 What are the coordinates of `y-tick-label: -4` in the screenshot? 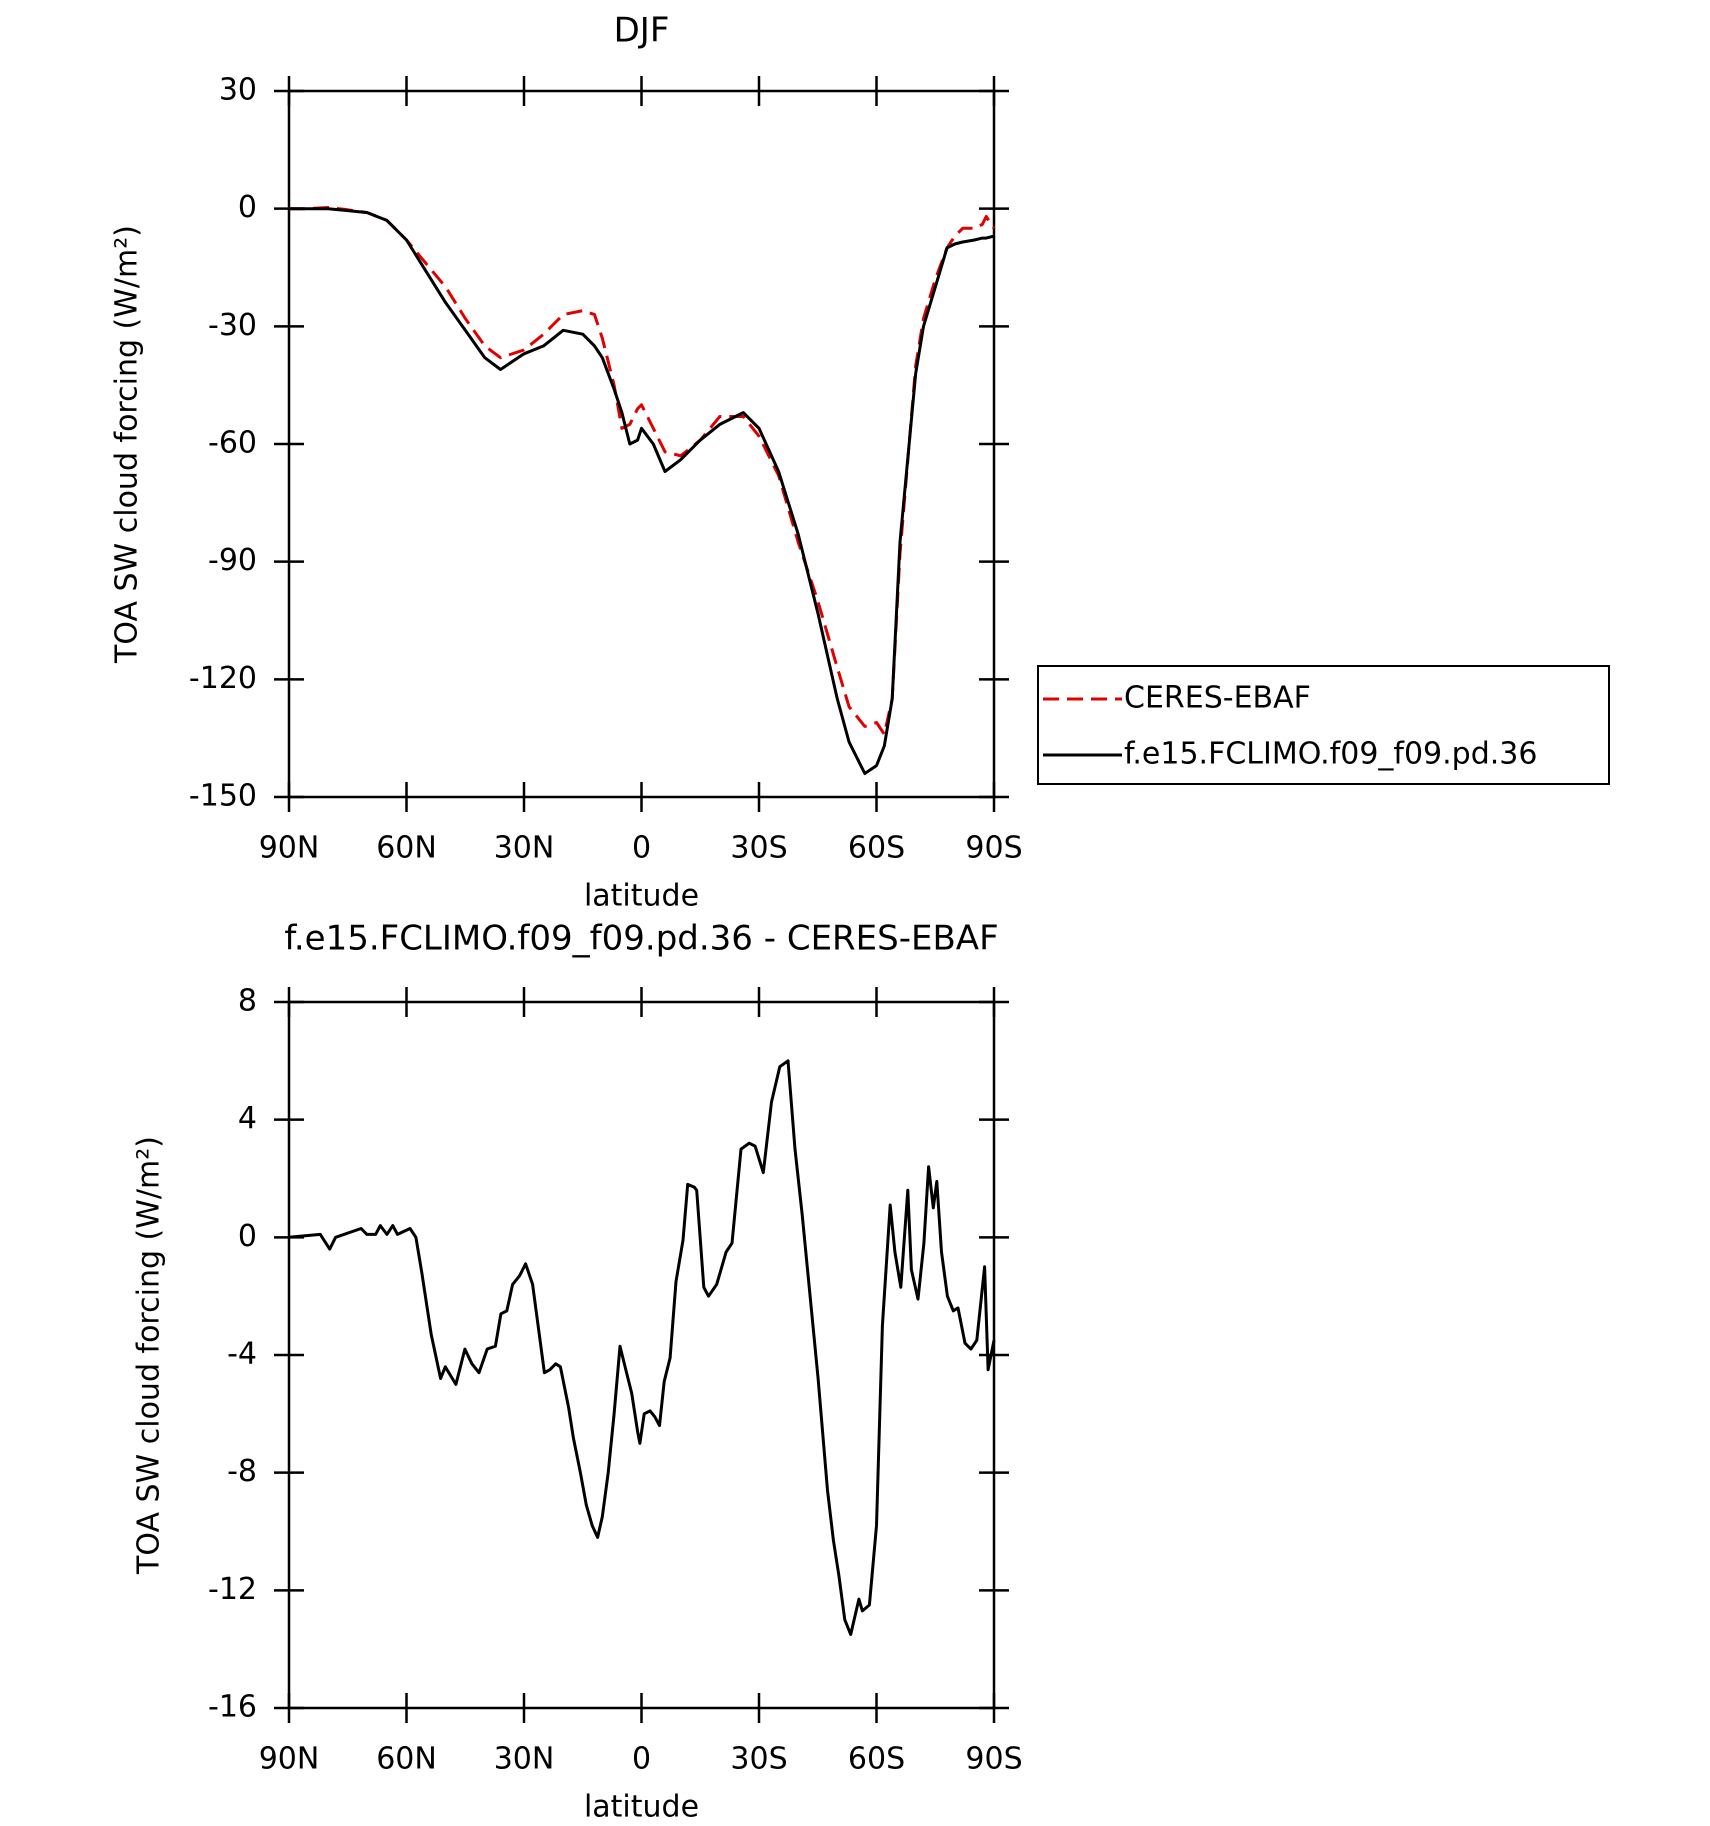 It's located at (242, 1354).